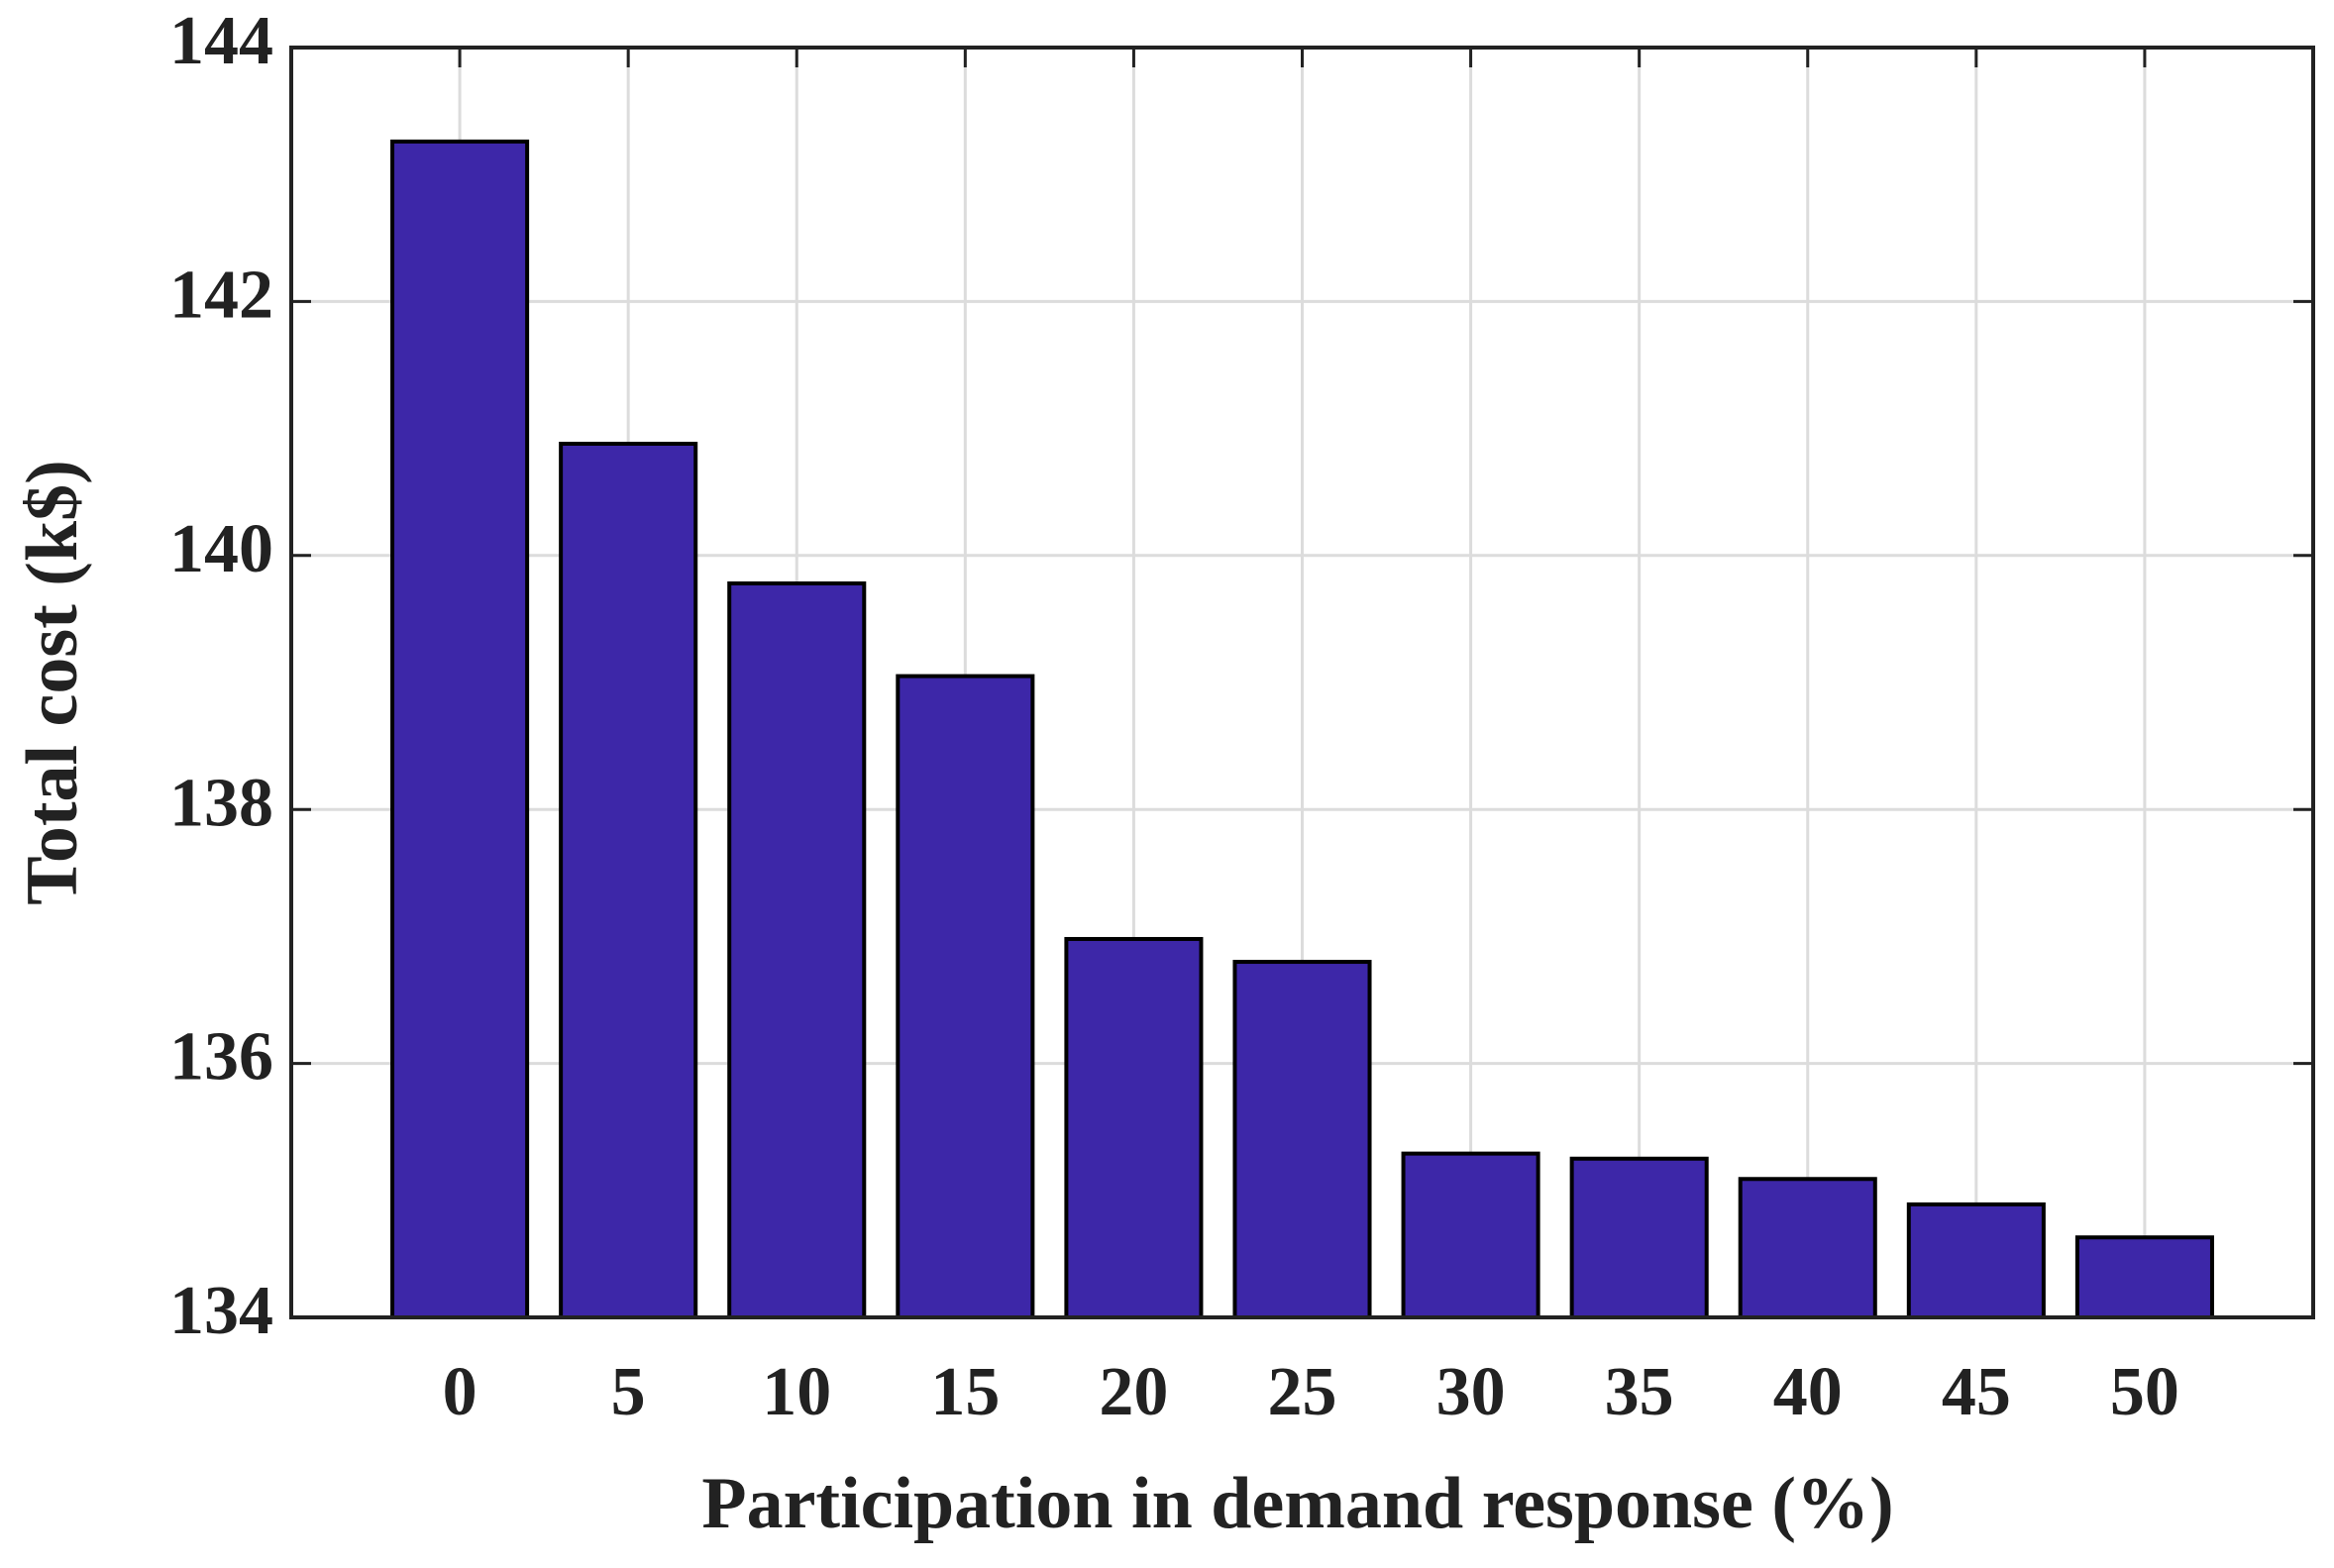 The height and width of the screenshot is (1568, 2334). What do you see at coordinates (221, 549) in the screenshot?
I see `y-tick-label: 140` at bounding box center [221, 549].